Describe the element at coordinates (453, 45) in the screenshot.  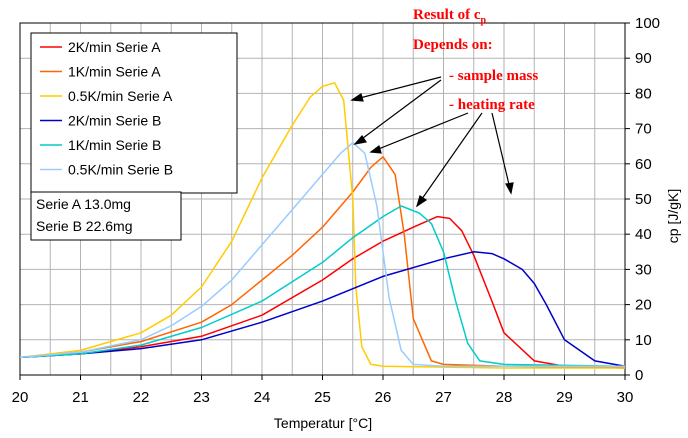
I see `annotation-depends: Depends on:` at that location.